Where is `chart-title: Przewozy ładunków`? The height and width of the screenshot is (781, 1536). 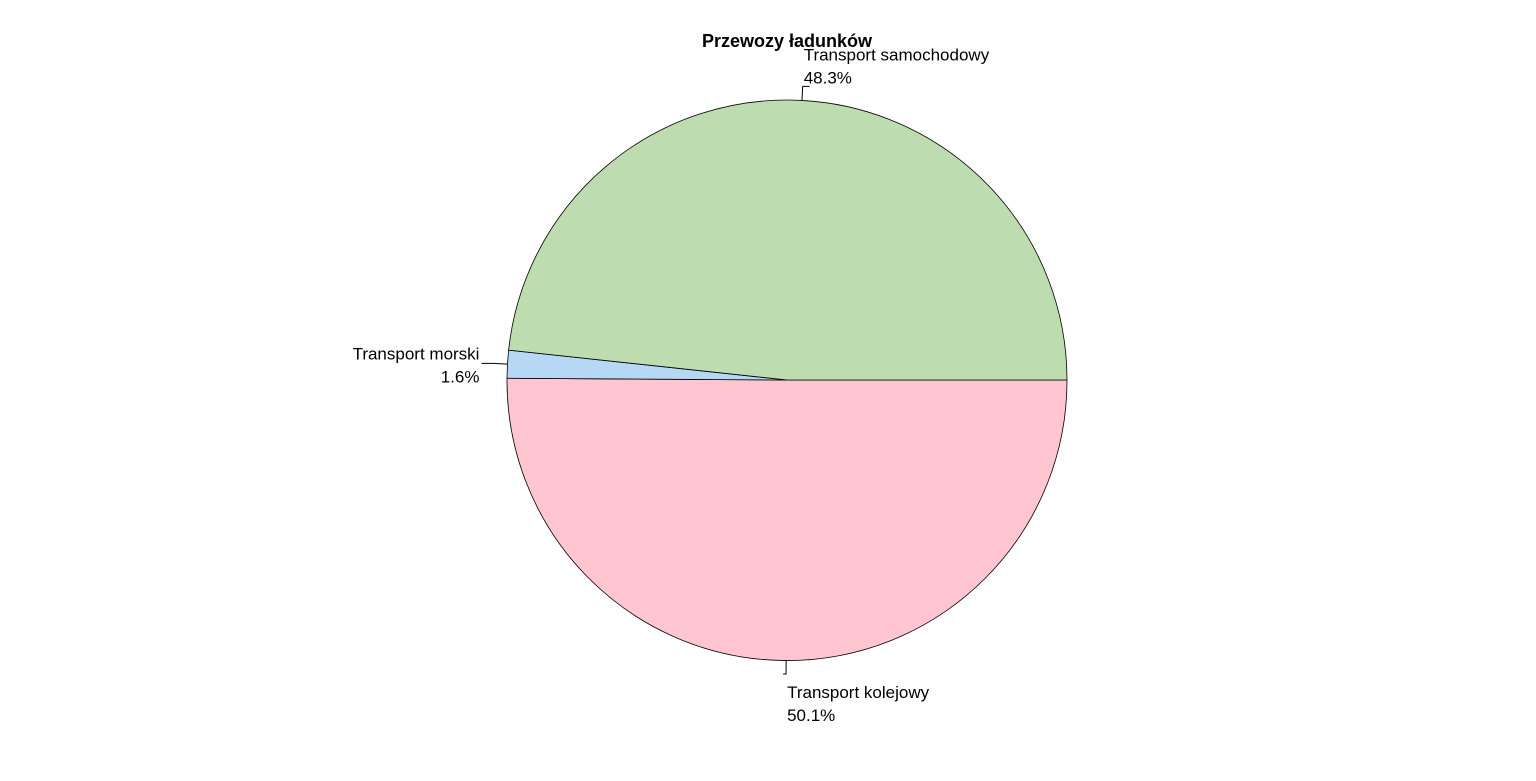 chart-title: Przewozy ładunków is located at coordinates (787, 41).